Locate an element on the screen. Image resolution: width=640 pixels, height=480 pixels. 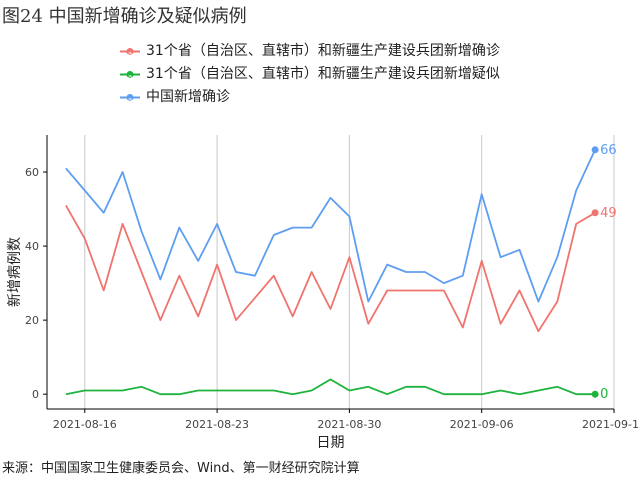
y-tick-label: 20 is located at coordinates (32, 320).